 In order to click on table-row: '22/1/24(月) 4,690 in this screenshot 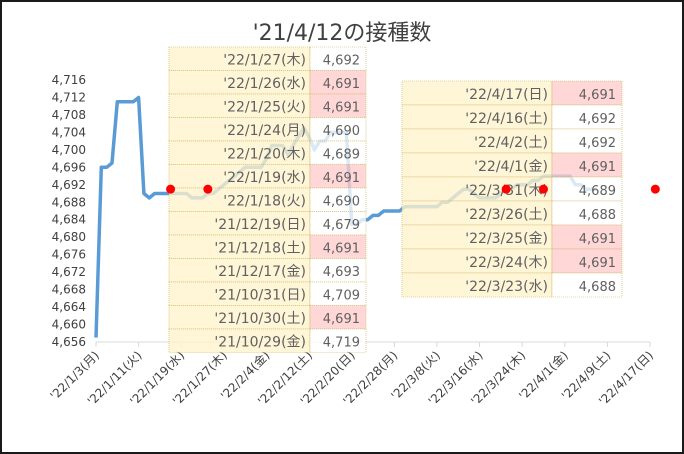, I will do `click(267, 129)`.